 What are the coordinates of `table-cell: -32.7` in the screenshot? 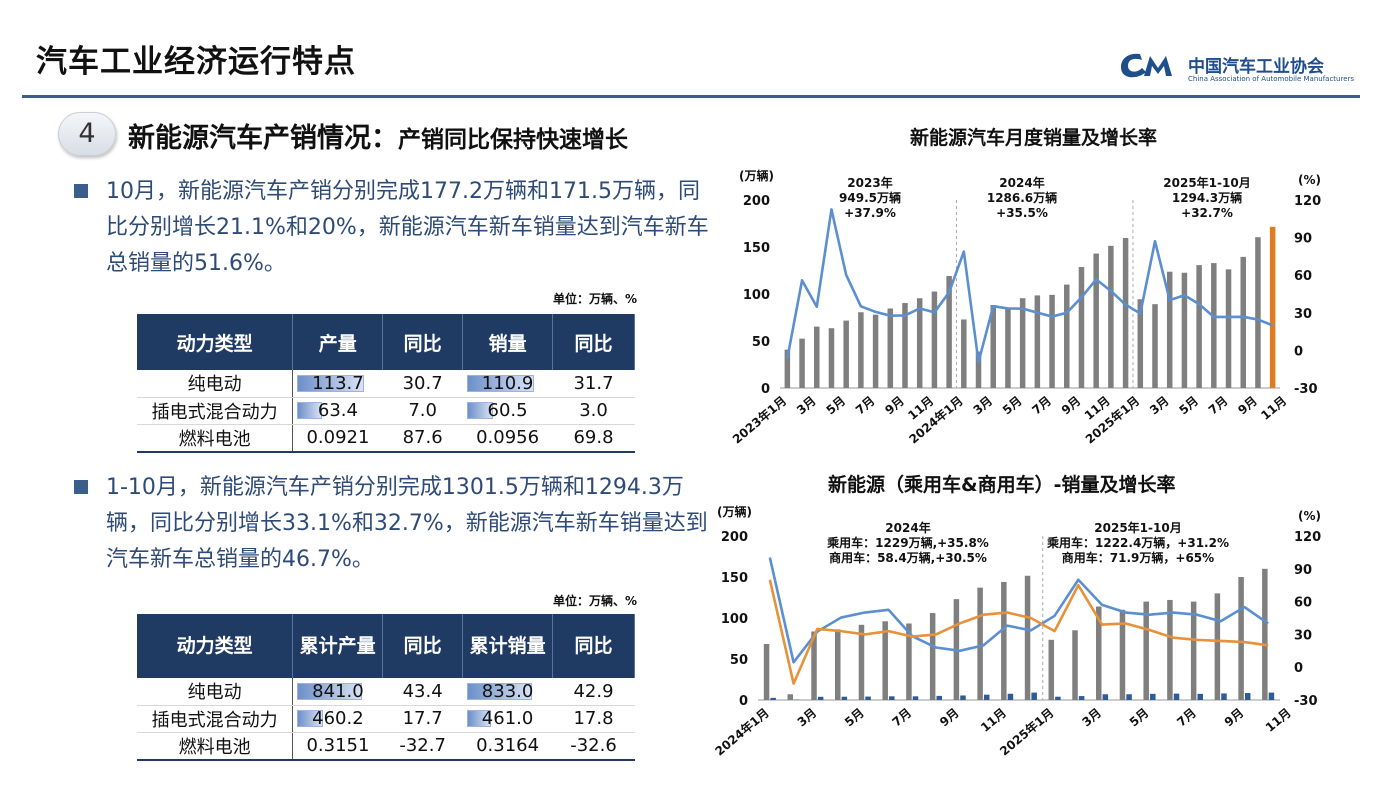 It's located at (422, 746).